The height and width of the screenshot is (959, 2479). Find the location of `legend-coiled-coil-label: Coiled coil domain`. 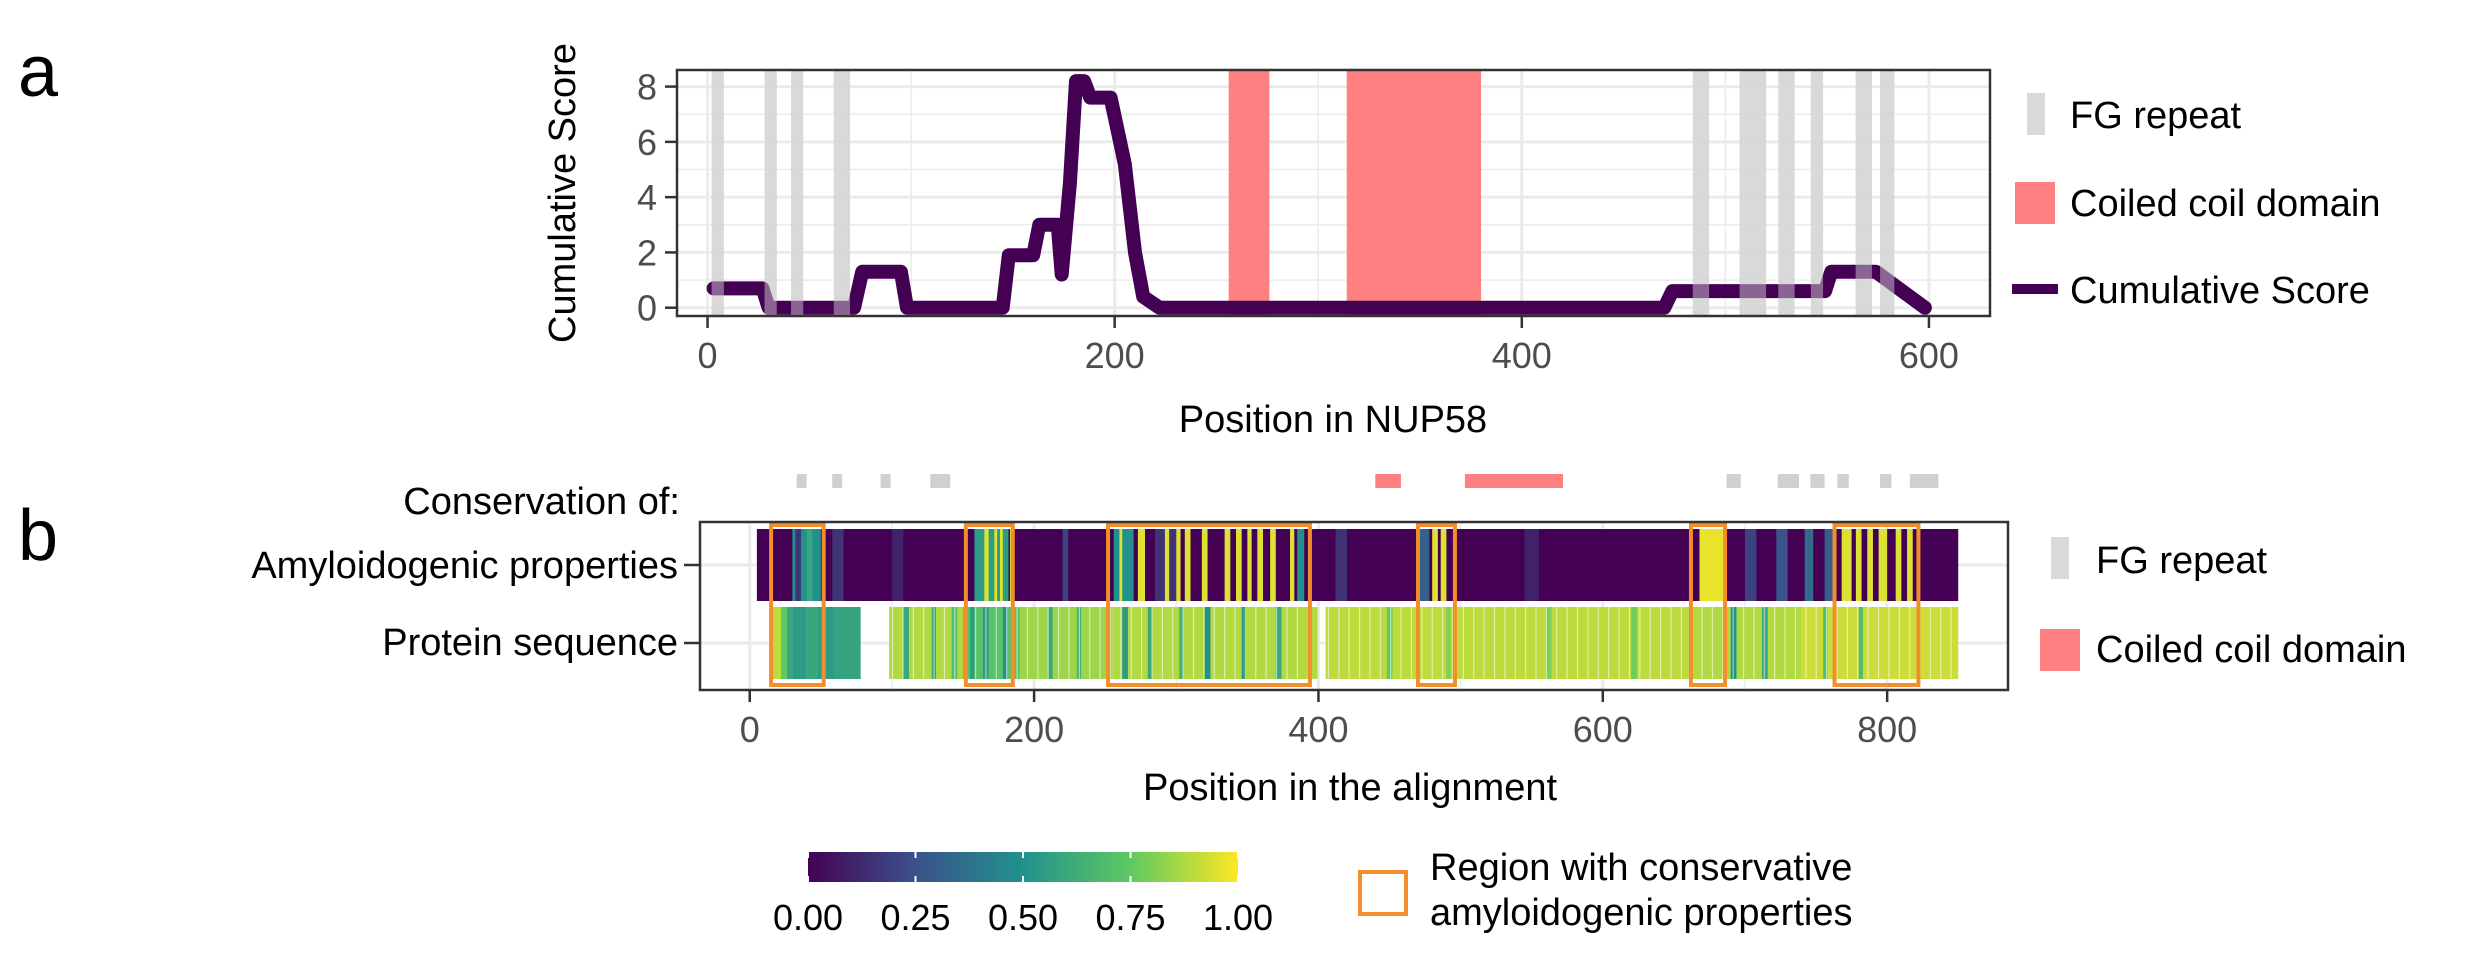

legend-coiled-coil-label: Coiled coil domain is located at coordinates (2225, 204).